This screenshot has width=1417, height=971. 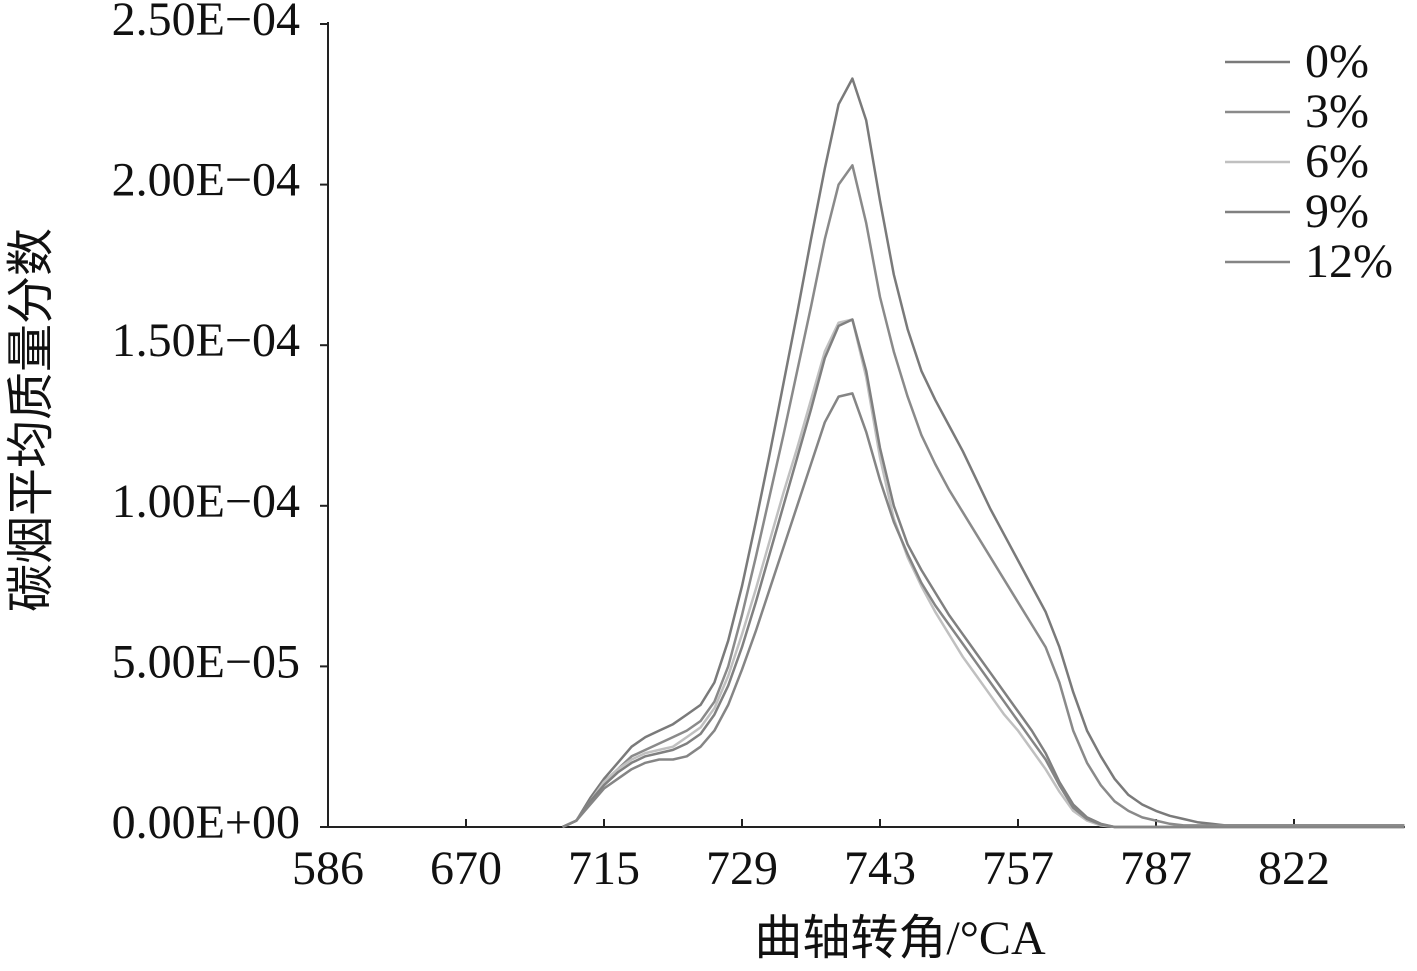 What do you see at coordinates (1337, 211) in the screenshot?
I see `legend-label: 9%` at bounding box center [1337, 211].